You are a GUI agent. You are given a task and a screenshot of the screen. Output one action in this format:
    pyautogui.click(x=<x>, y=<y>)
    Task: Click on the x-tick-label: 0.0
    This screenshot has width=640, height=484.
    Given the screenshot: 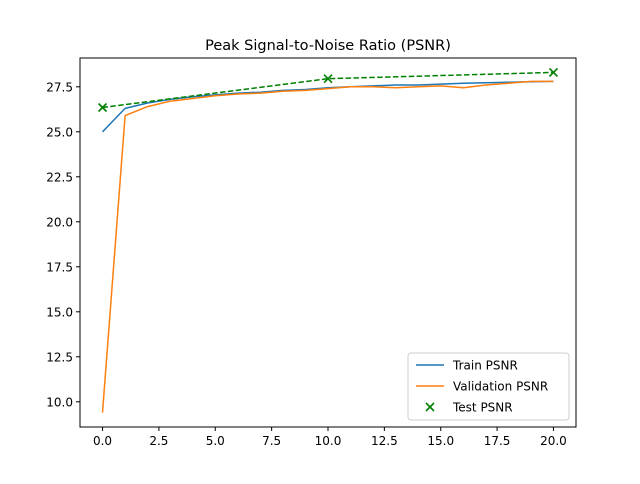 What is the action you would take?
    pyautogui.click(x=102, y=441)
    